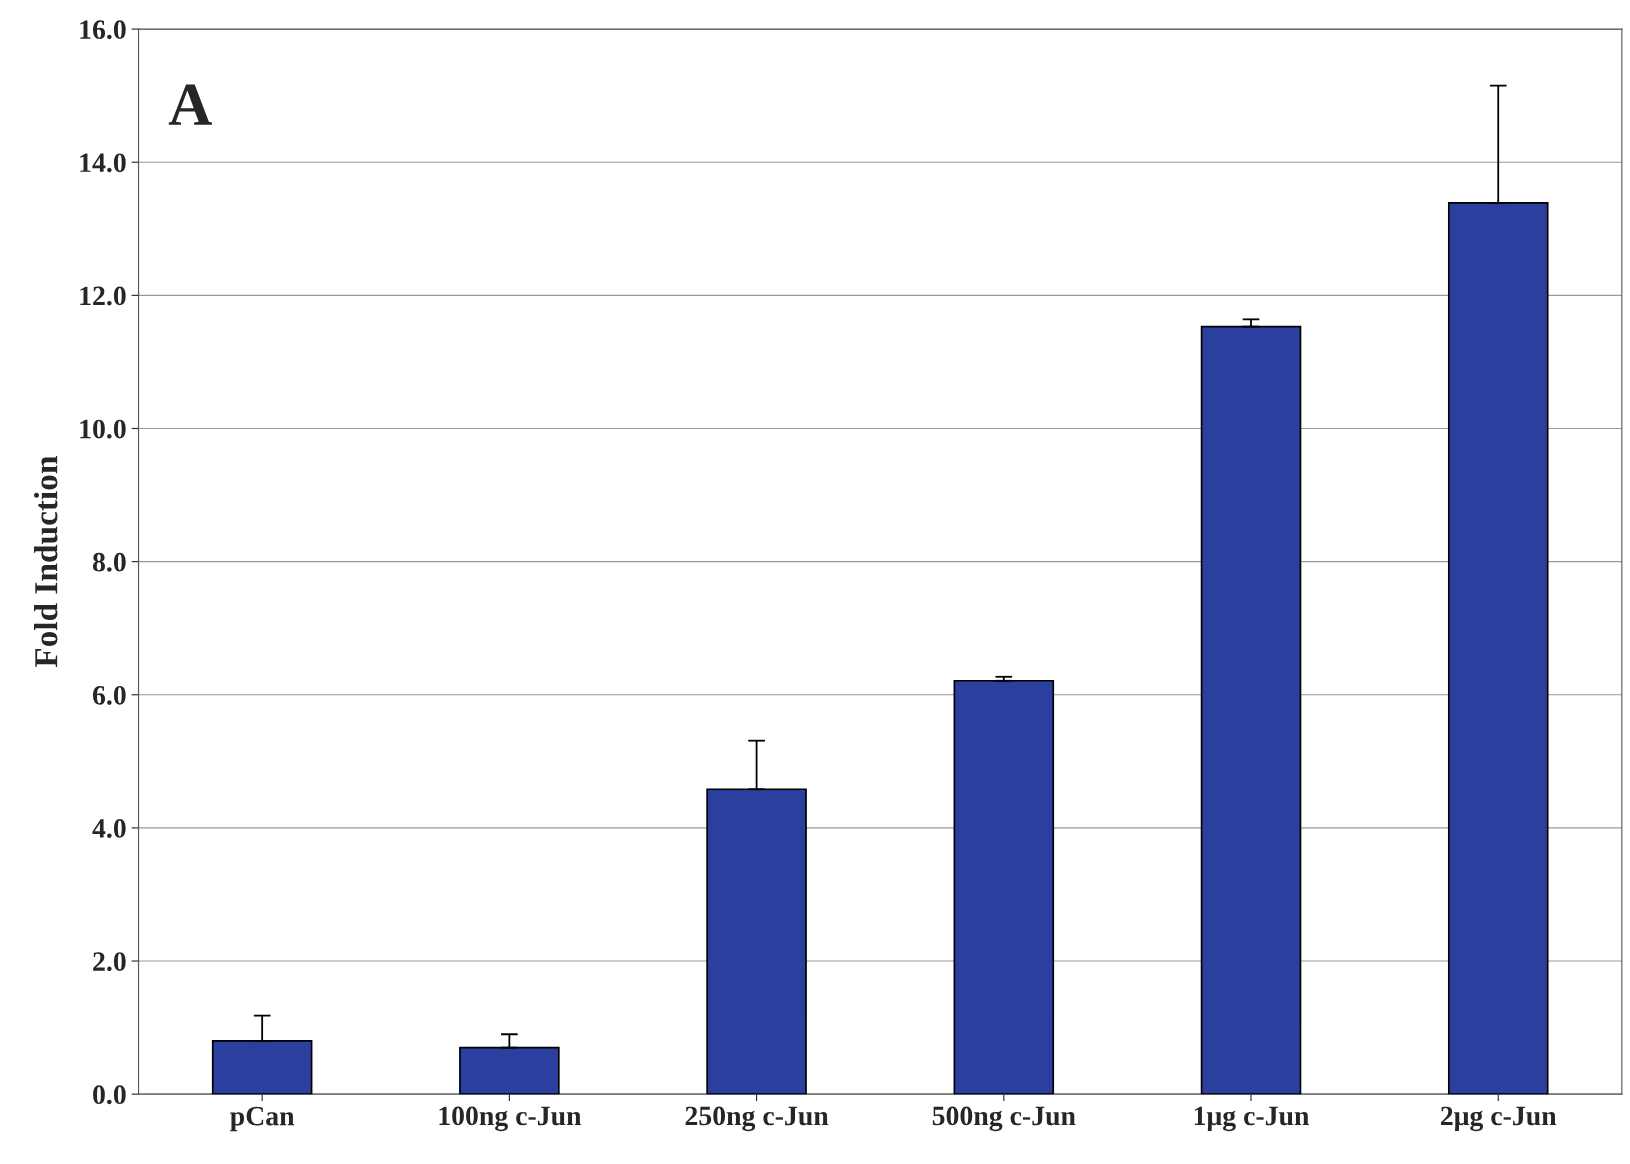 The width and height of the screenshot is (1630, 1164). Describe the element at coordinates (103, 429) in the screenshot. I see `y-tick-label: 10.0` at that location.